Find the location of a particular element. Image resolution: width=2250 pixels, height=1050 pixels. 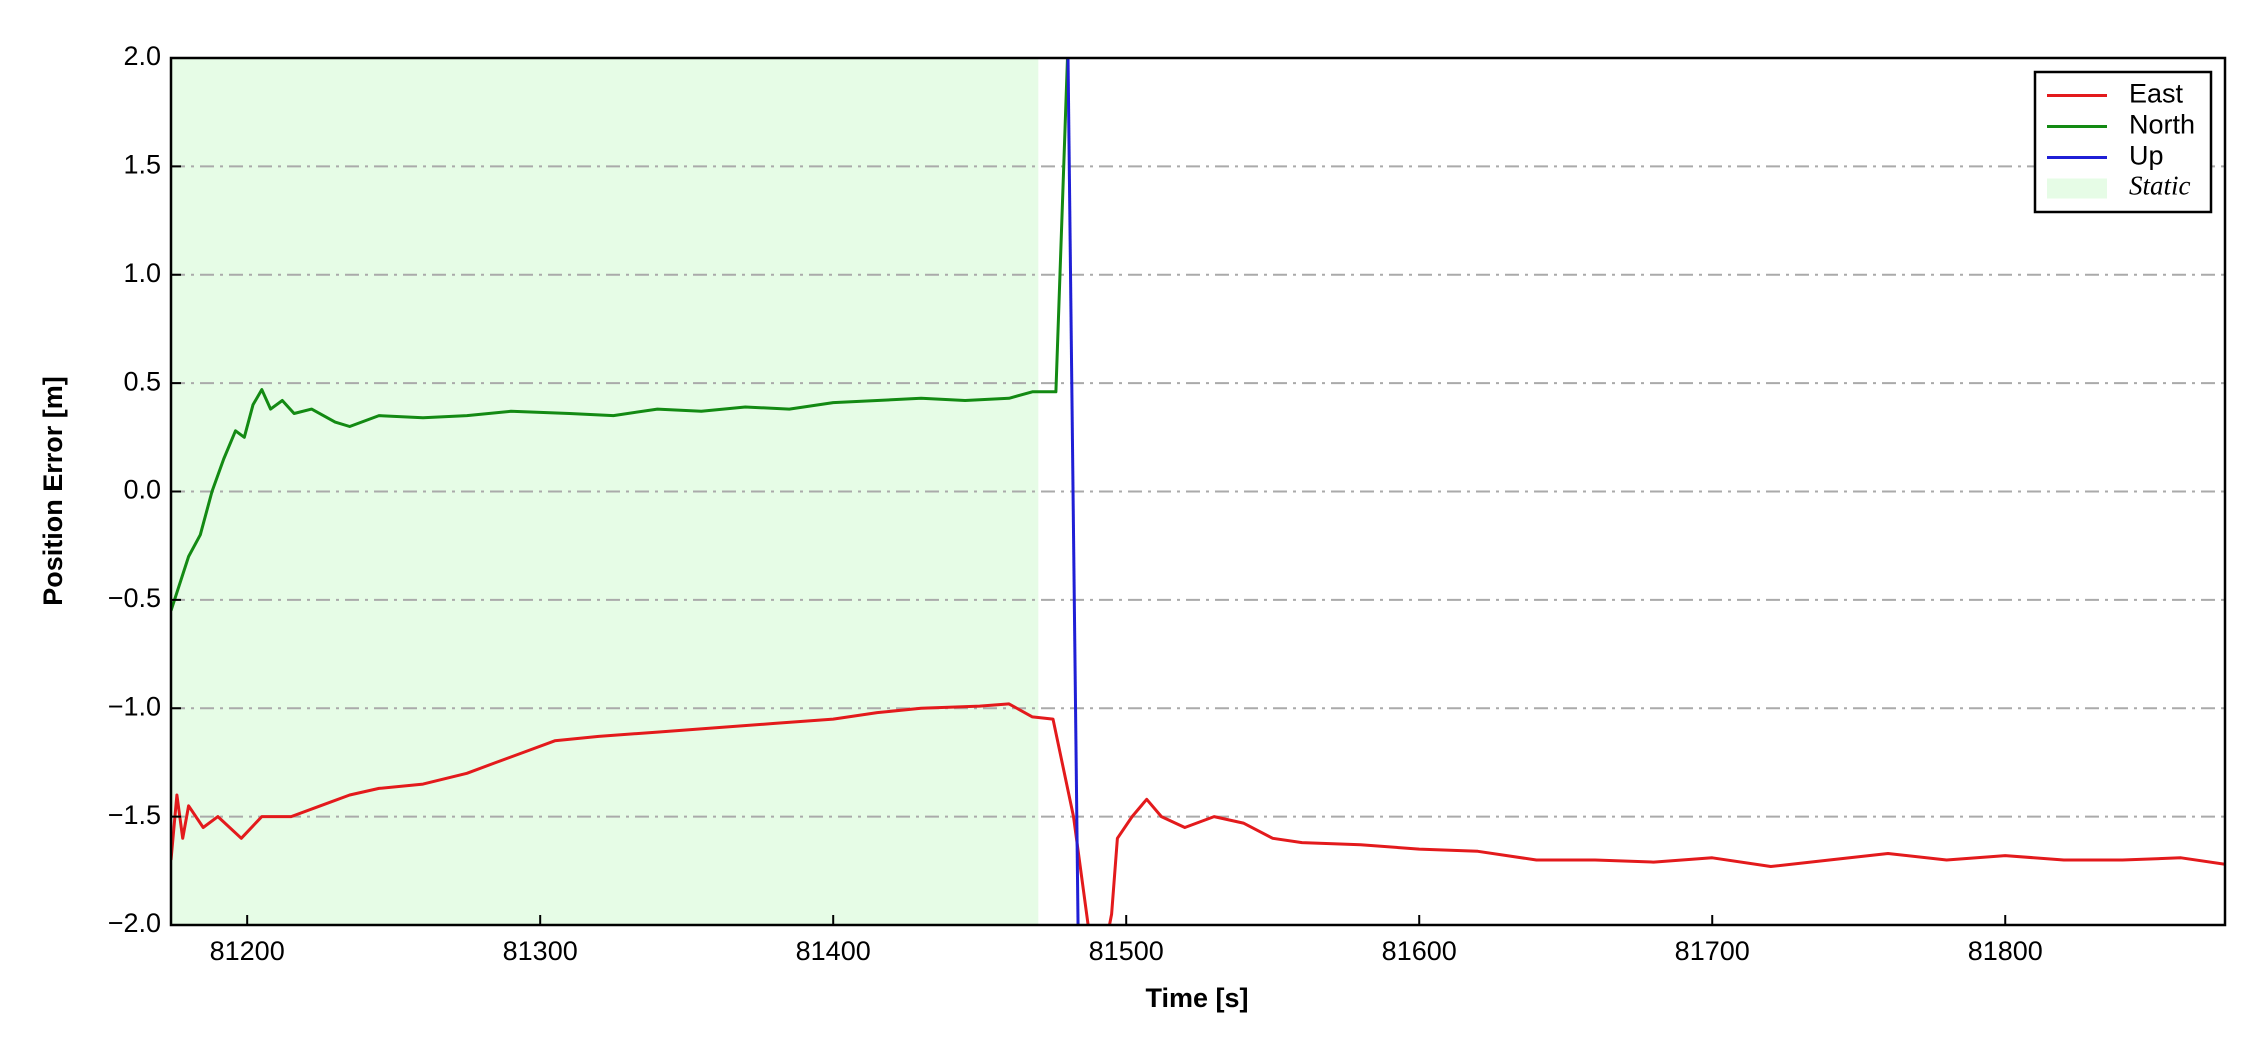

series-line is located at coordinates (1073, 491).